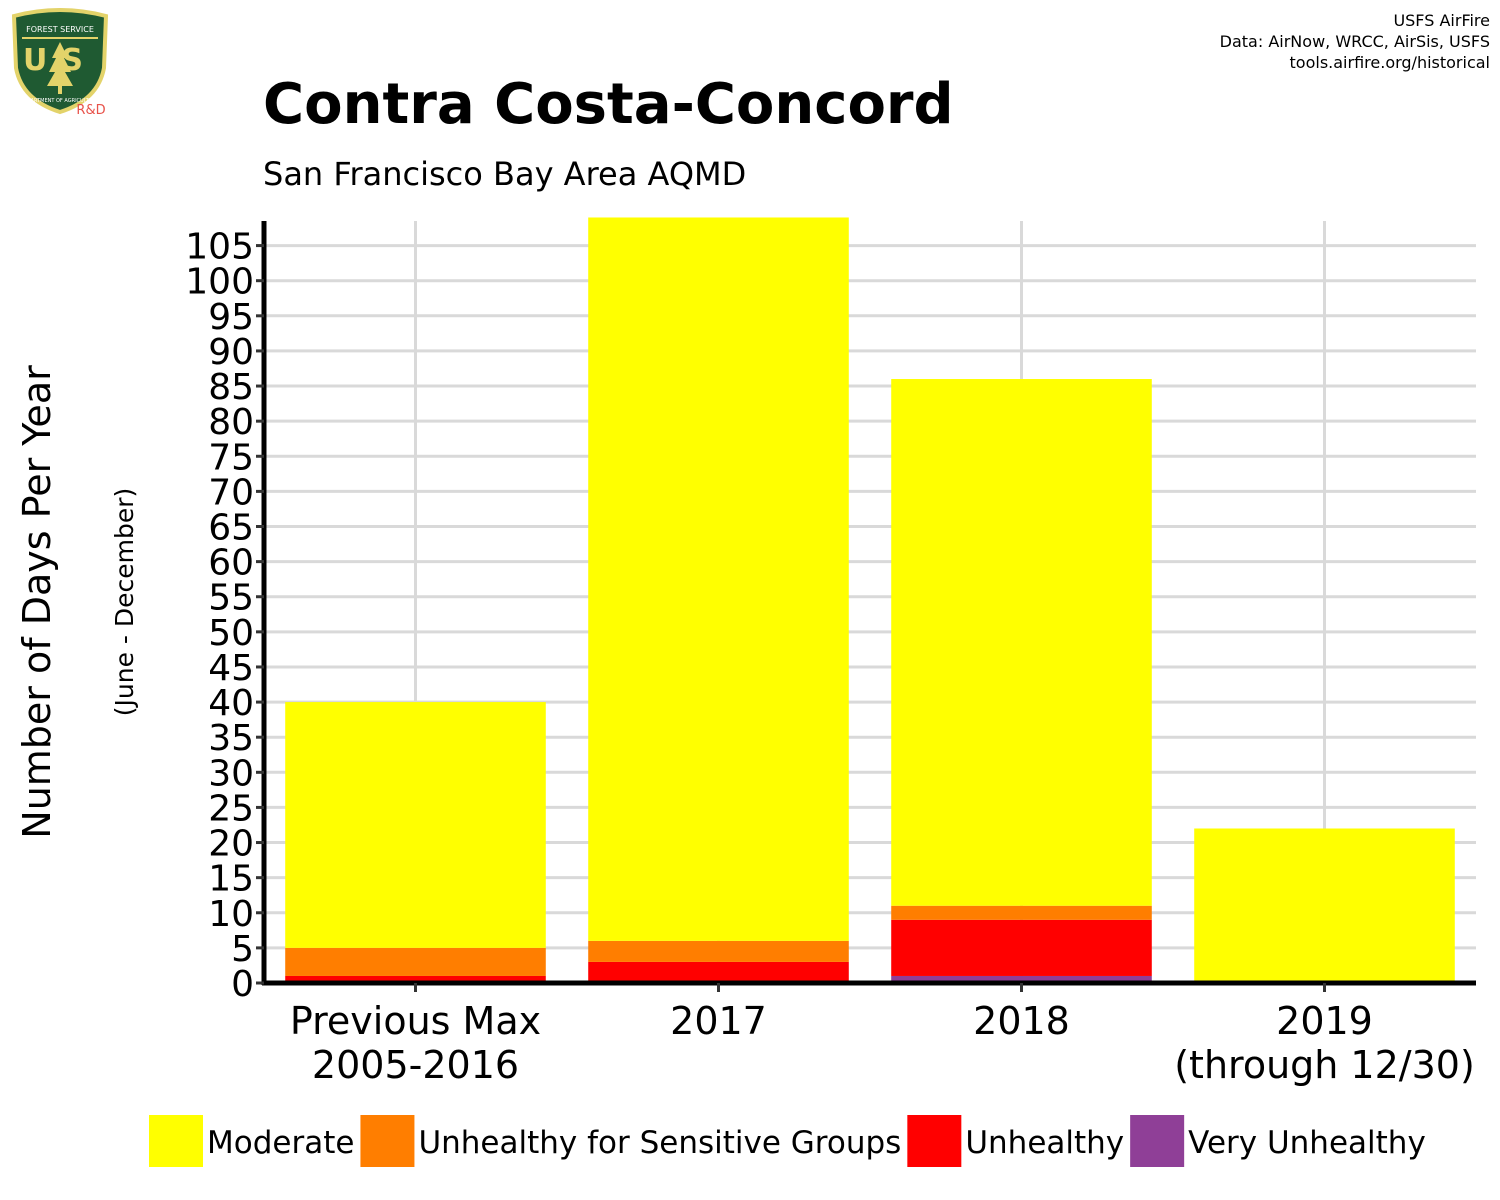 This screenshot has height=1200, width=1500. I want to click on y-tick-label: 70, so click(231, 492).